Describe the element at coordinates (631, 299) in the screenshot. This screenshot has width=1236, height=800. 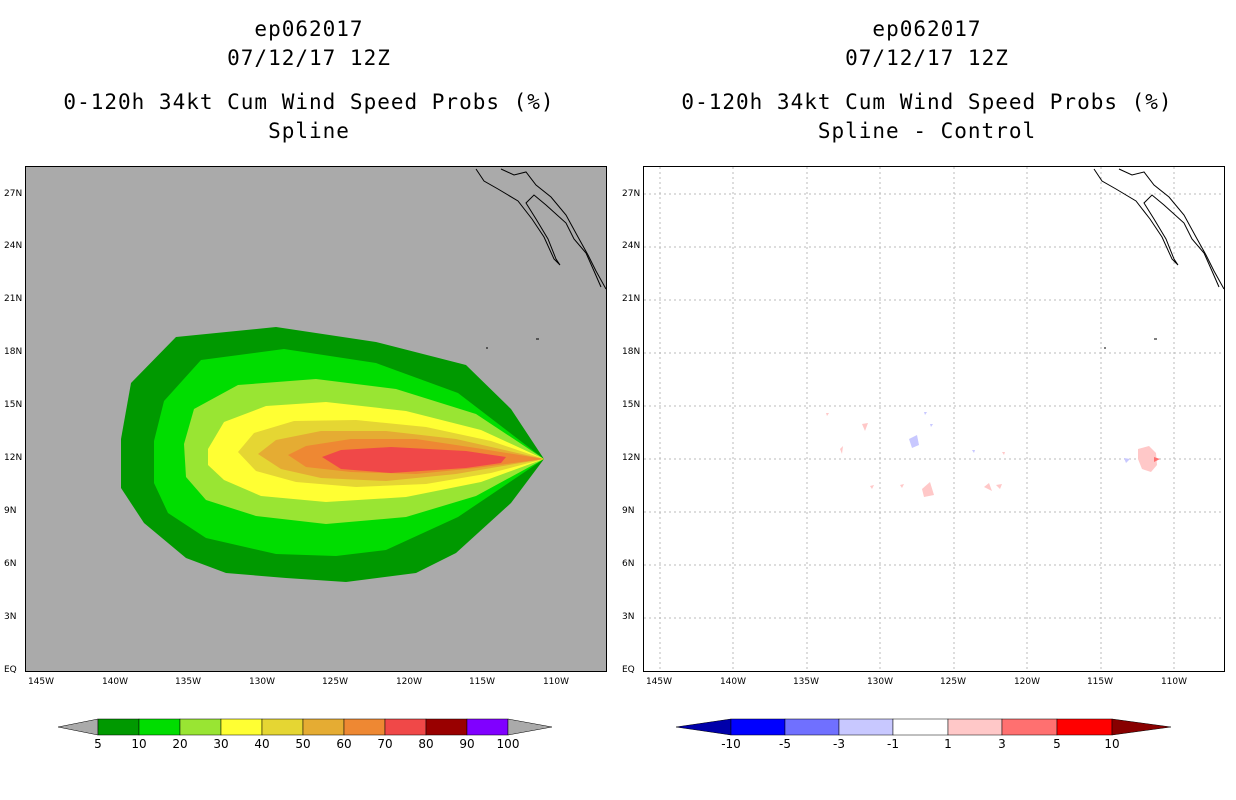
I see `r-lat-label-21n: 21N` at that location.